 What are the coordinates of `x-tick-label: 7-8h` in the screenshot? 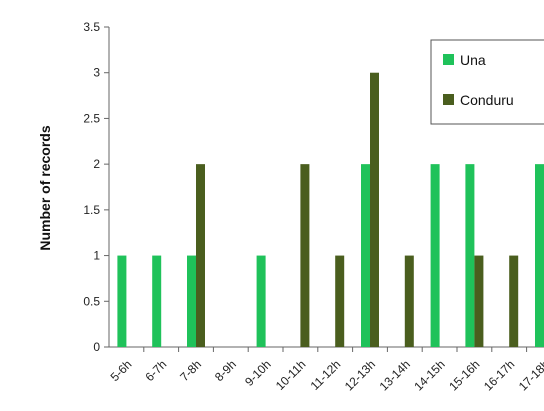 It's located at (190, 370).